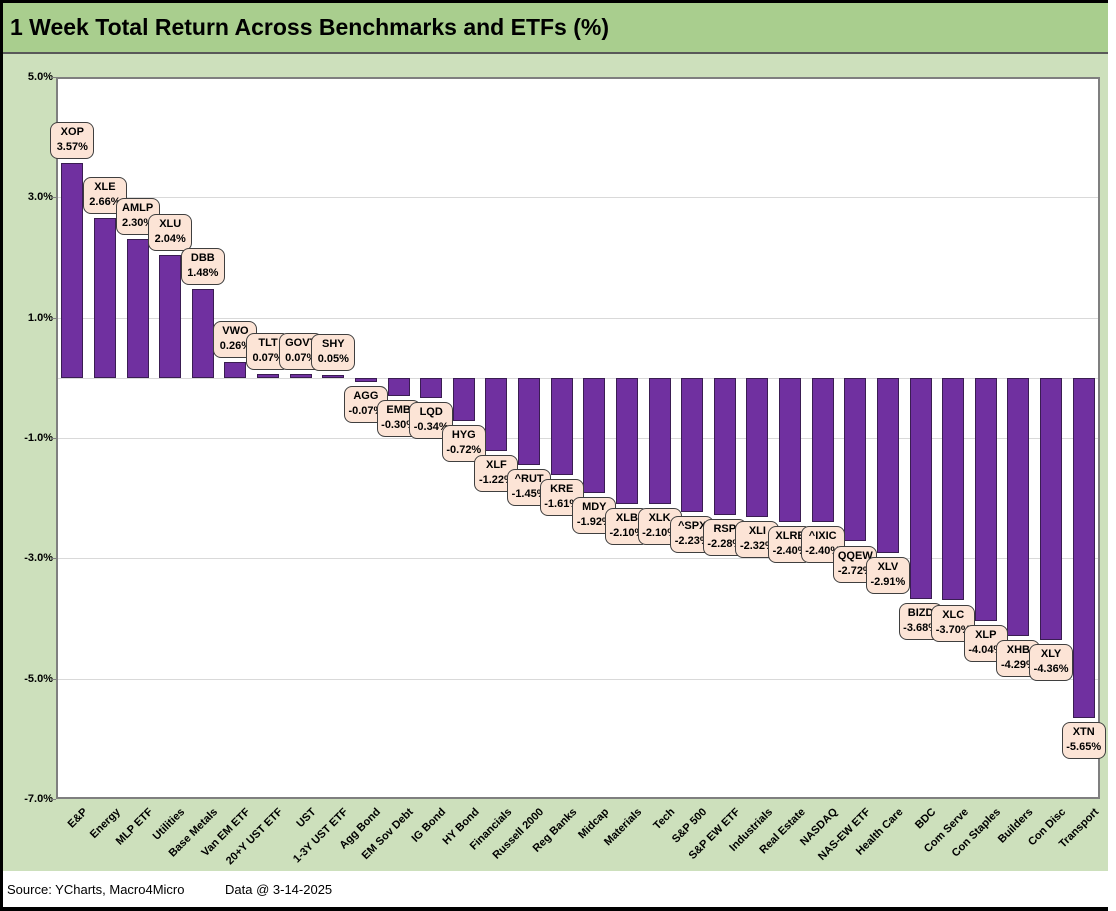 This screenshot has height=911, width=1116. What do you see at coordinates (431, 412) in the screenshot?
I see `callout-ticker: LQD` at bounding box center [431, 412].